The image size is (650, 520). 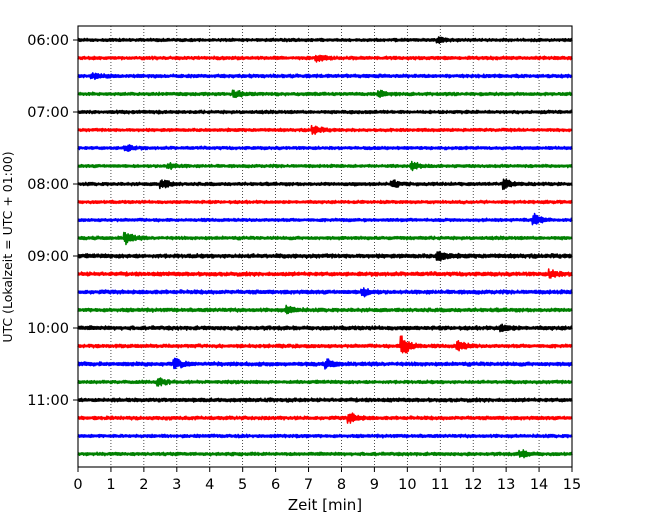 What do you see at coordinates (275, 485) in the screenshot?
I see `x-tick-label: 6` at bounding box center [275, 485].